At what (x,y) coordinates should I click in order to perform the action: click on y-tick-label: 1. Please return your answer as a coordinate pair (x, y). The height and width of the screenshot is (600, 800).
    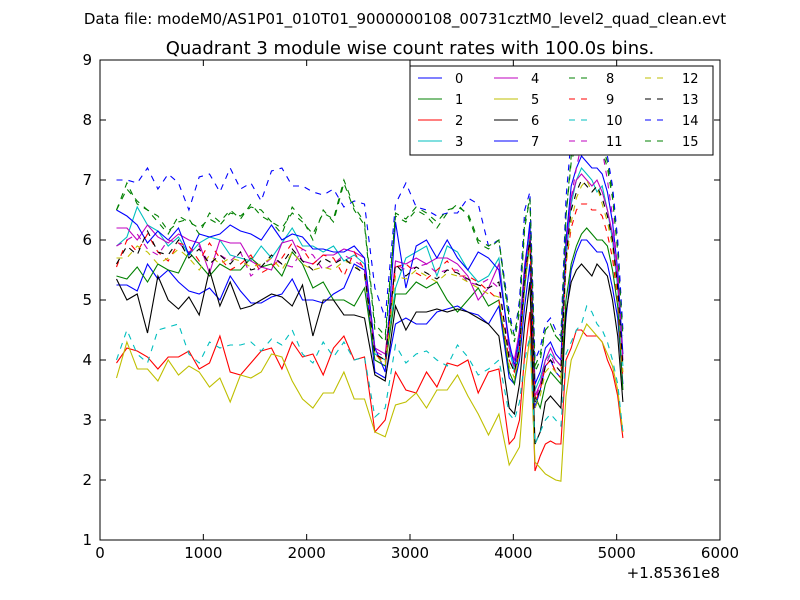
    Looking at the image, I should click on (87, 540).